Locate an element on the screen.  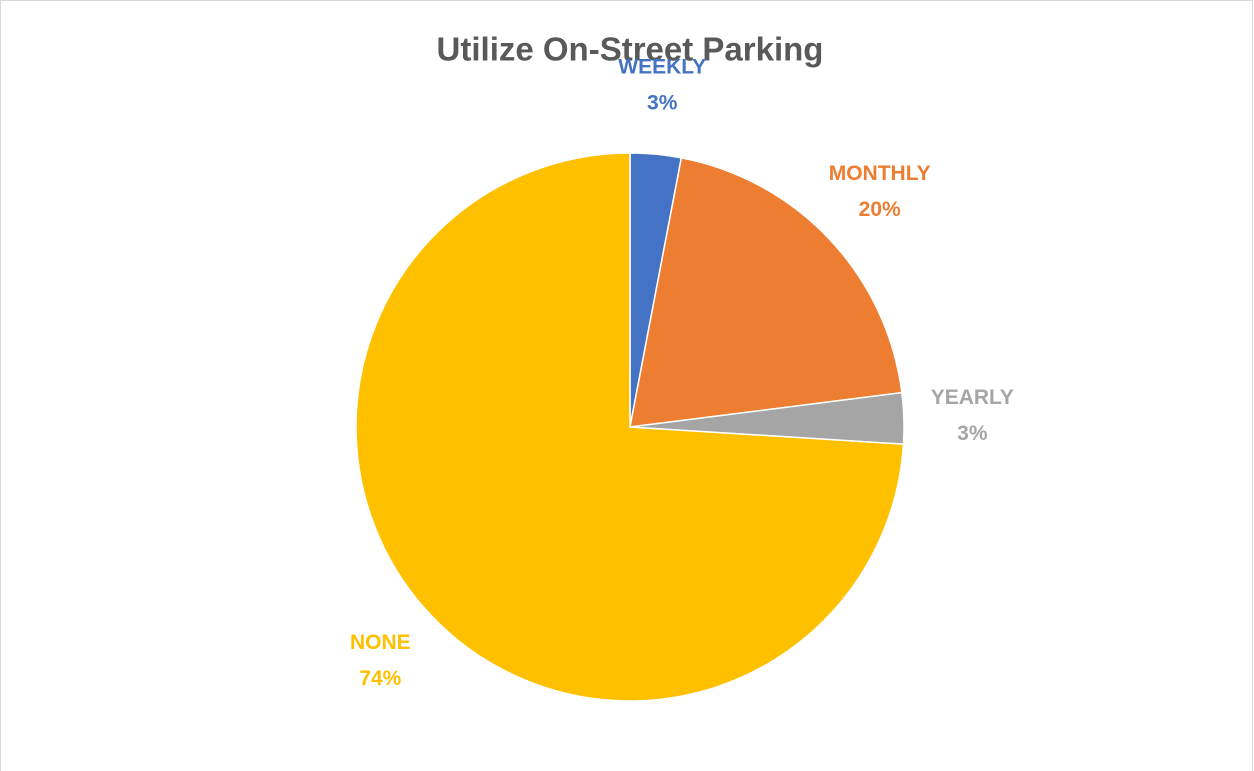
pie-slice is located at coordinates (766, 292).